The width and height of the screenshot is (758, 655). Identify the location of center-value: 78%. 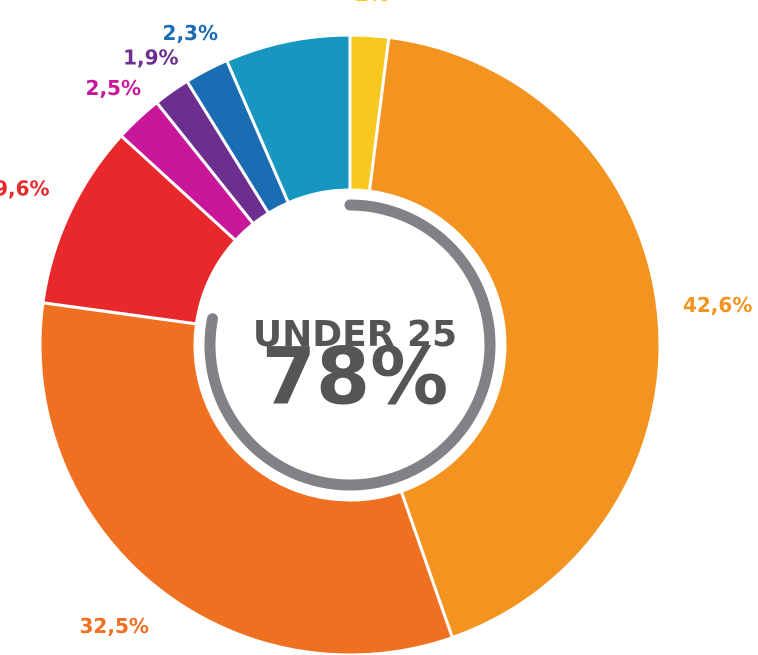
(355, 377).